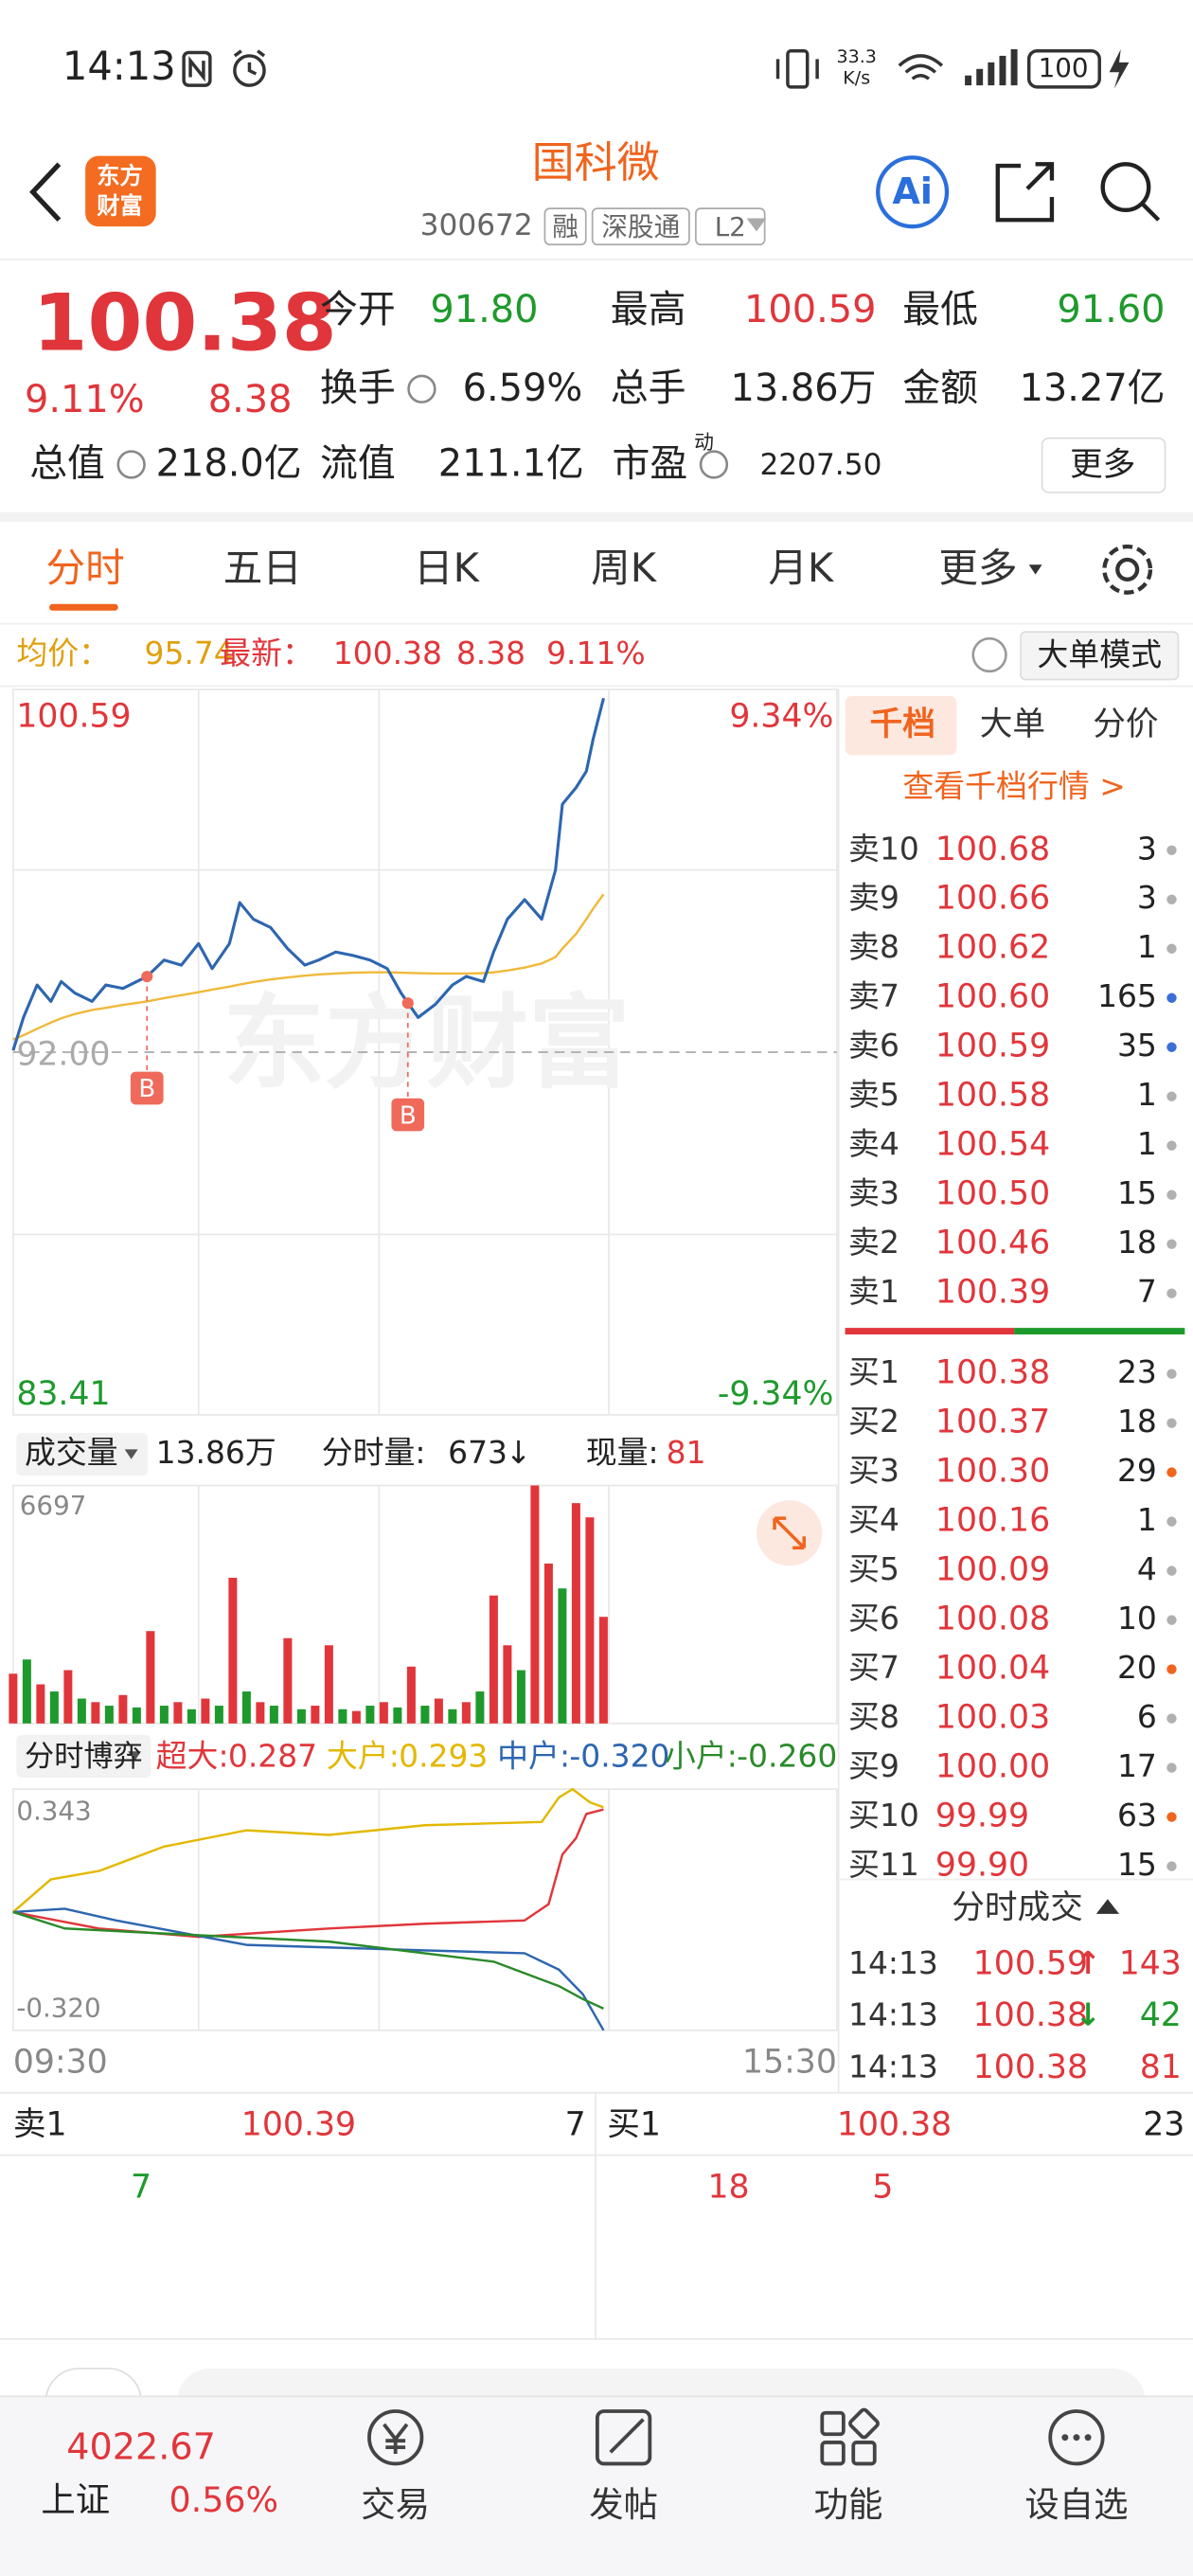 This screenshot has width=1193, height=2576. Describe the element at coordinates (992, 849) in the screenshot. I see `book-price: 100.68` at that location.